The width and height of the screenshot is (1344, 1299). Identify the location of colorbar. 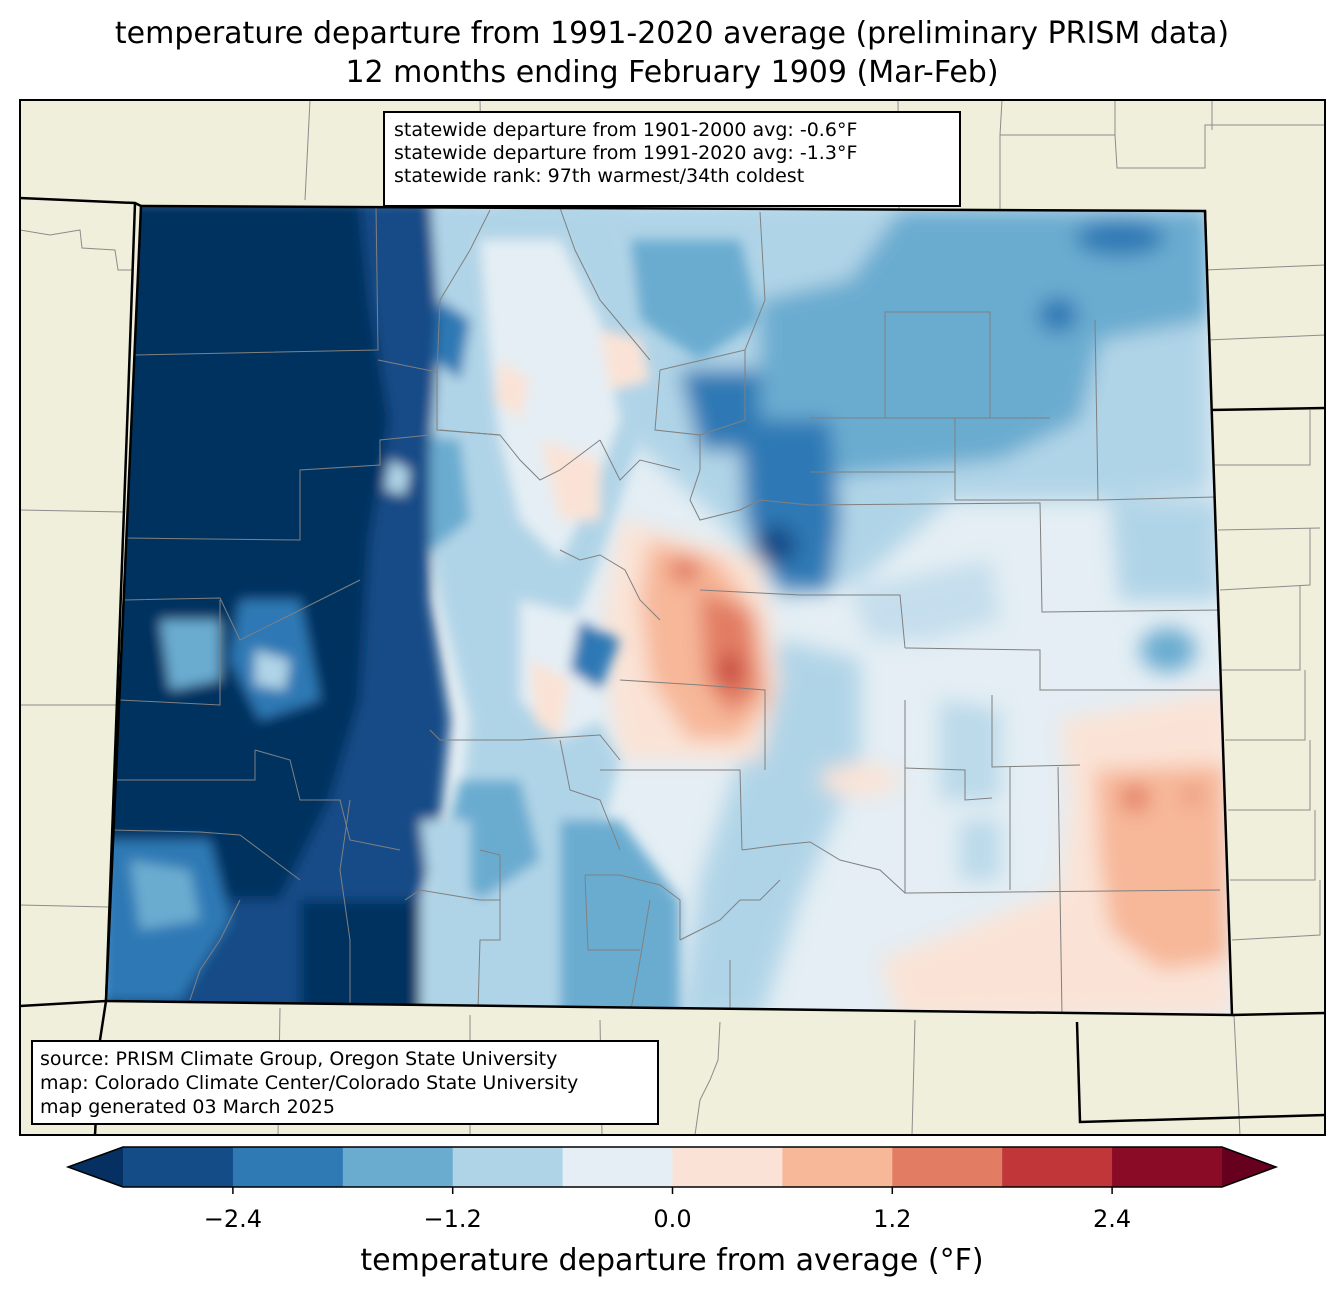
(672, 1170).